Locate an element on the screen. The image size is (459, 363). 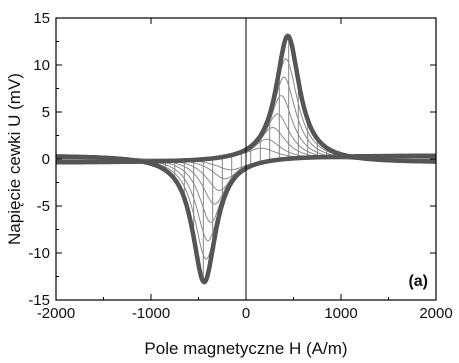
y-tick-label: 15 is located at coordinates (41, 18).